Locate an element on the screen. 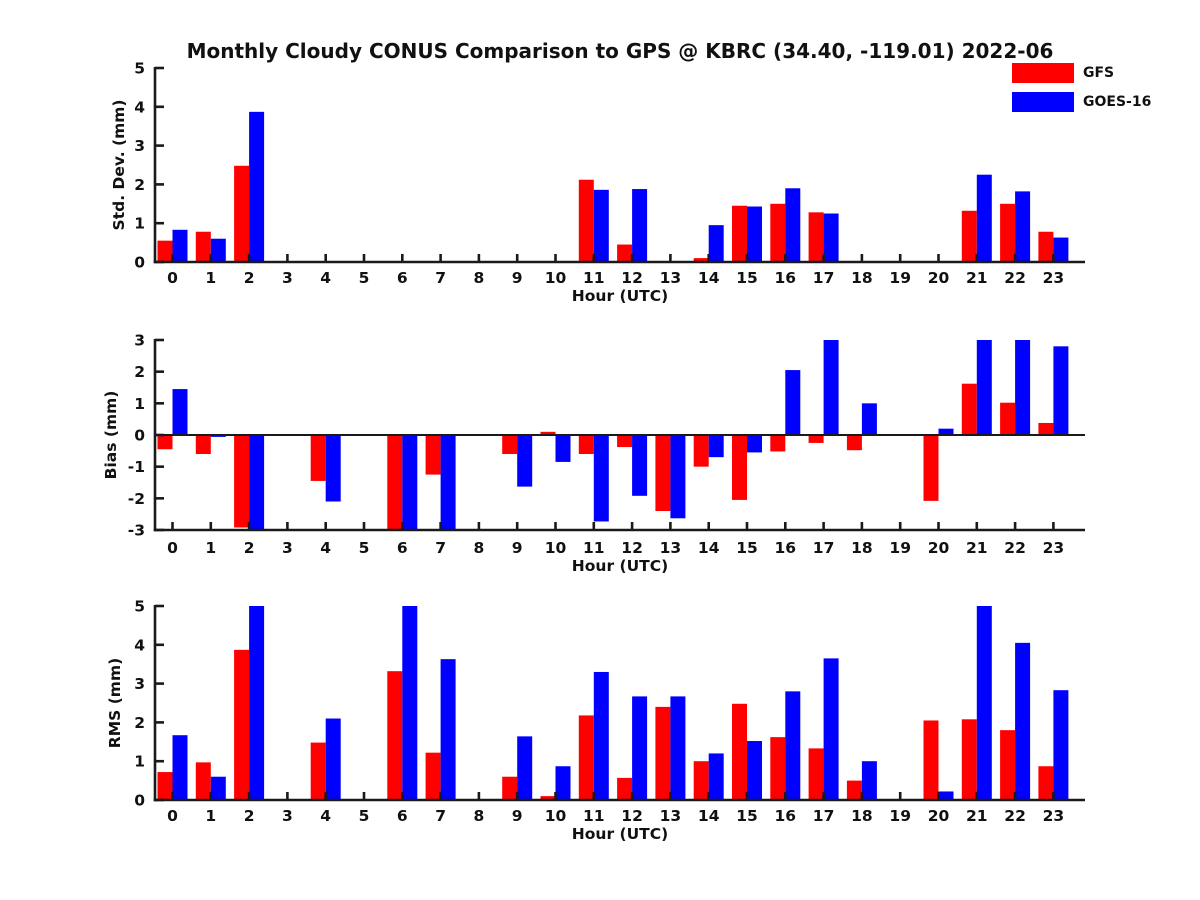 The height and width of the screenshot is (900, 1200). xtick-label: 10 is located at coordinates (556, 278).